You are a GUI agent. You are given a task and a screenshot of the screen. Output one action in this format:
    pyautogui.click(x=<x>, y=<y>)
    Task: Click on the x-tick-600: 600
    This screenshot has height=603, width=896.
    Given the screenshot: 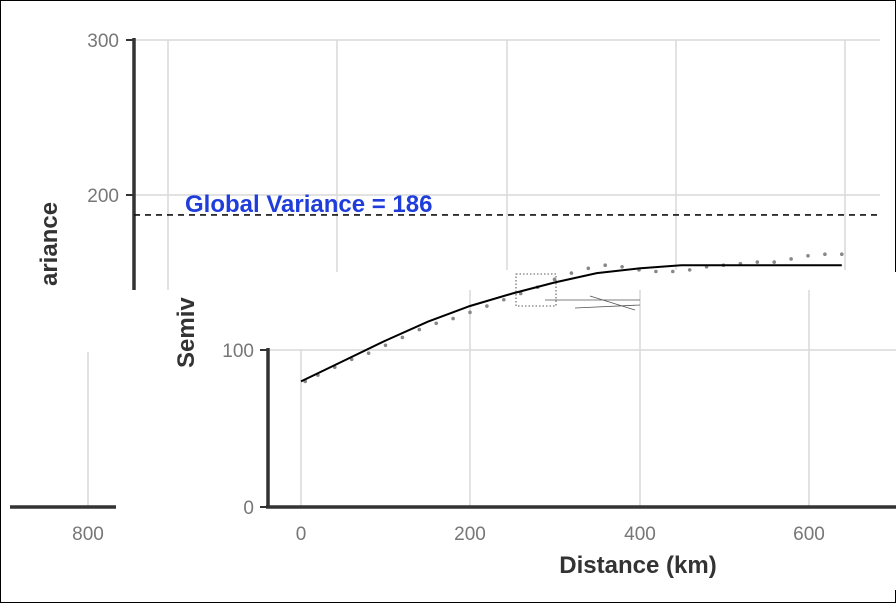 What is the action you would take?
    pyautogui.click(x=809, y=534)
    